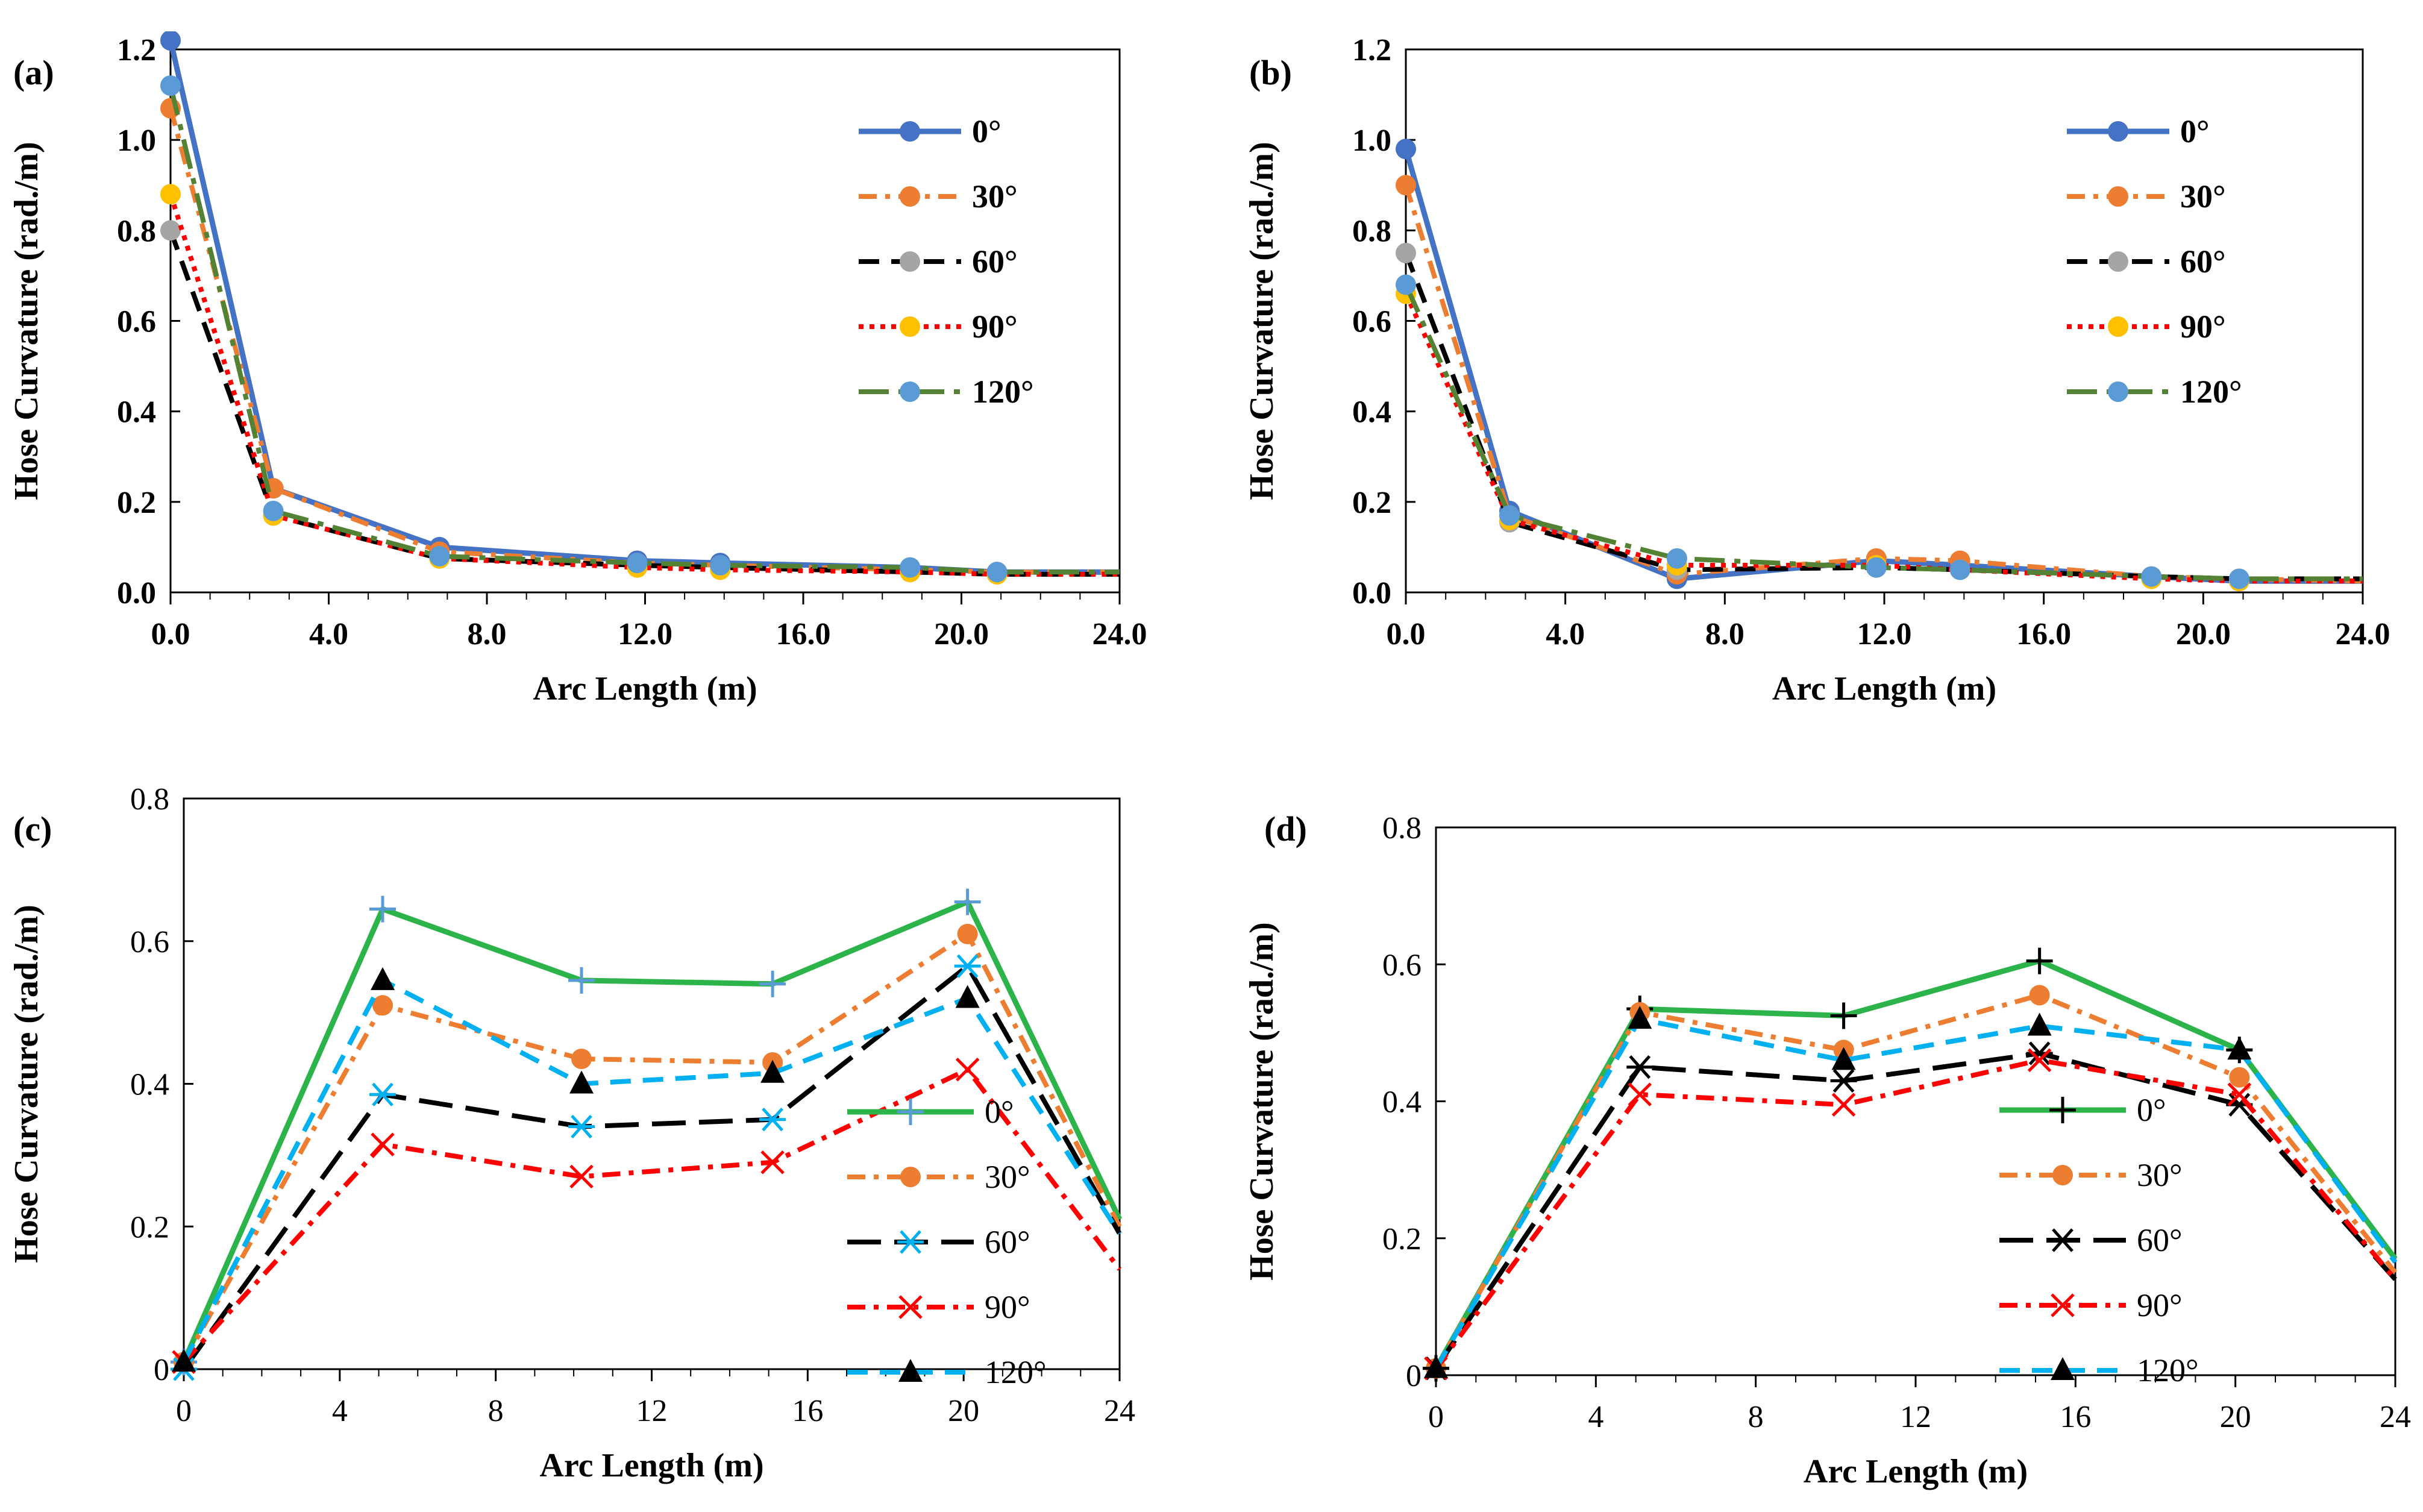 Image resolution: width=2423 pixels, height=1512 pixels. Describe the element at coordinates (26, 321) in the screenshot. I see `y-axis-title: Hose Curvature (rad./m)` at that location.